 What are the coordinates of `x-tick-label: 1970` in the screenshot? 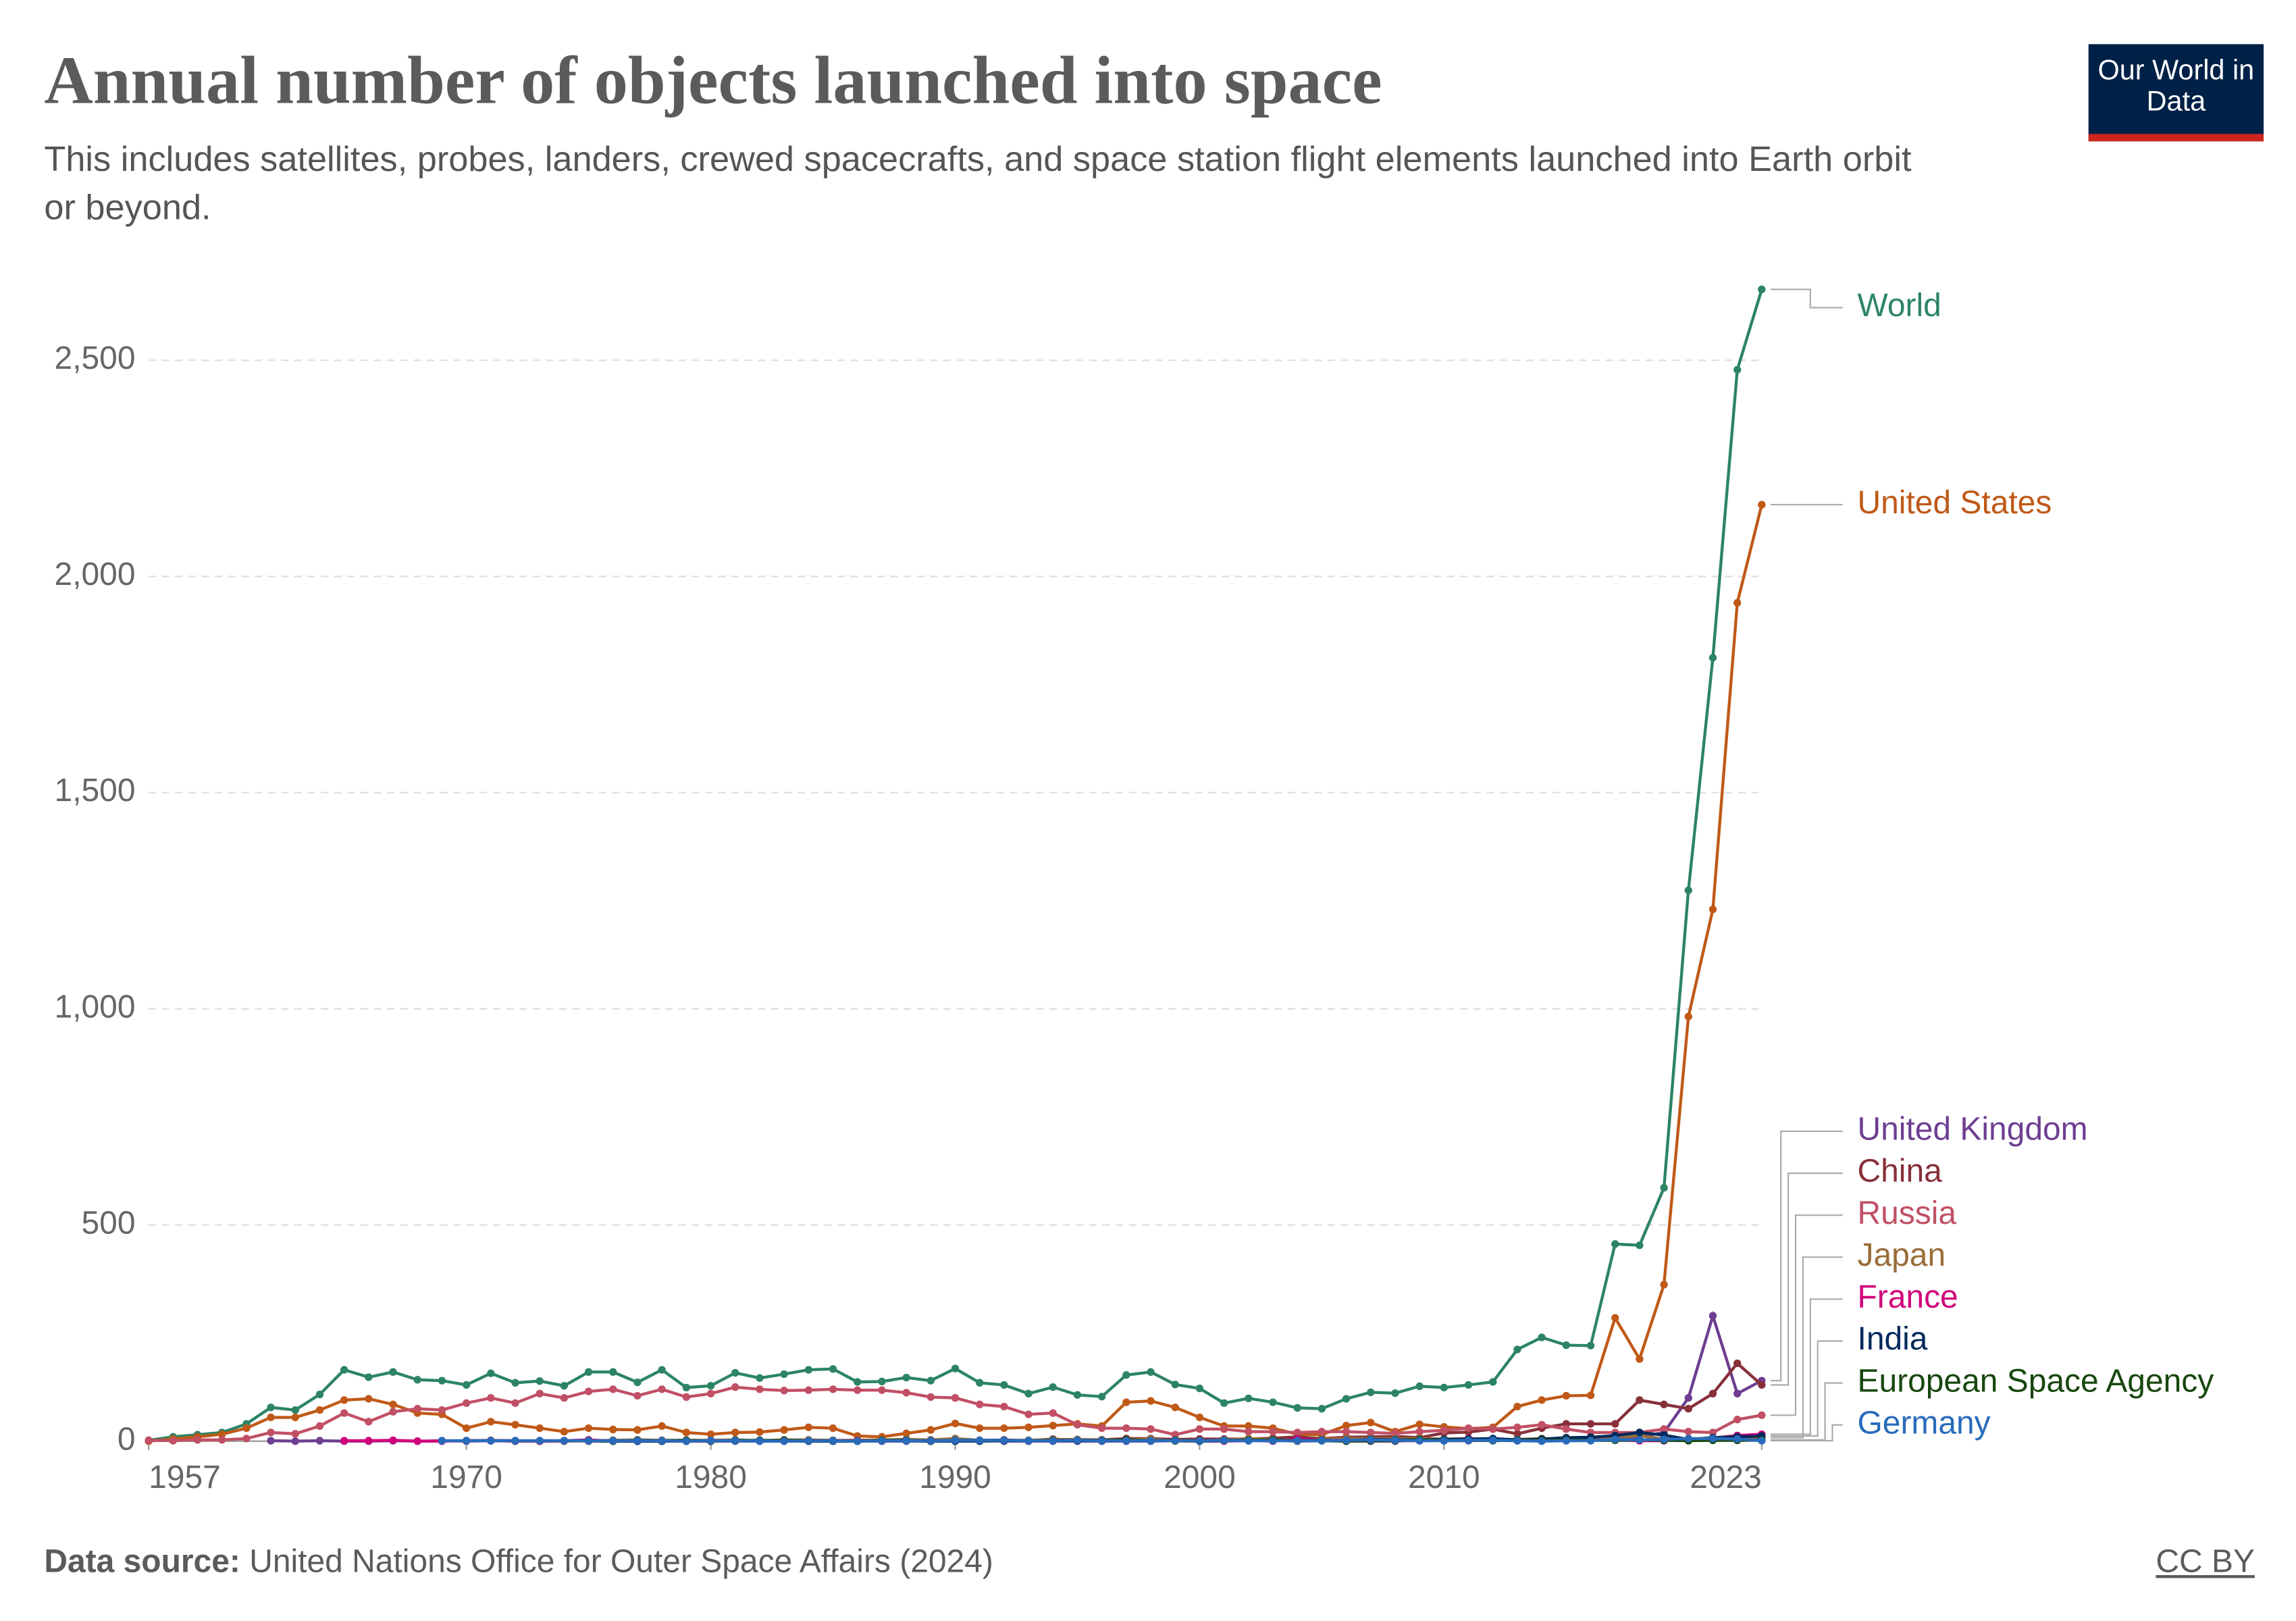 It's located at (466, 1477).